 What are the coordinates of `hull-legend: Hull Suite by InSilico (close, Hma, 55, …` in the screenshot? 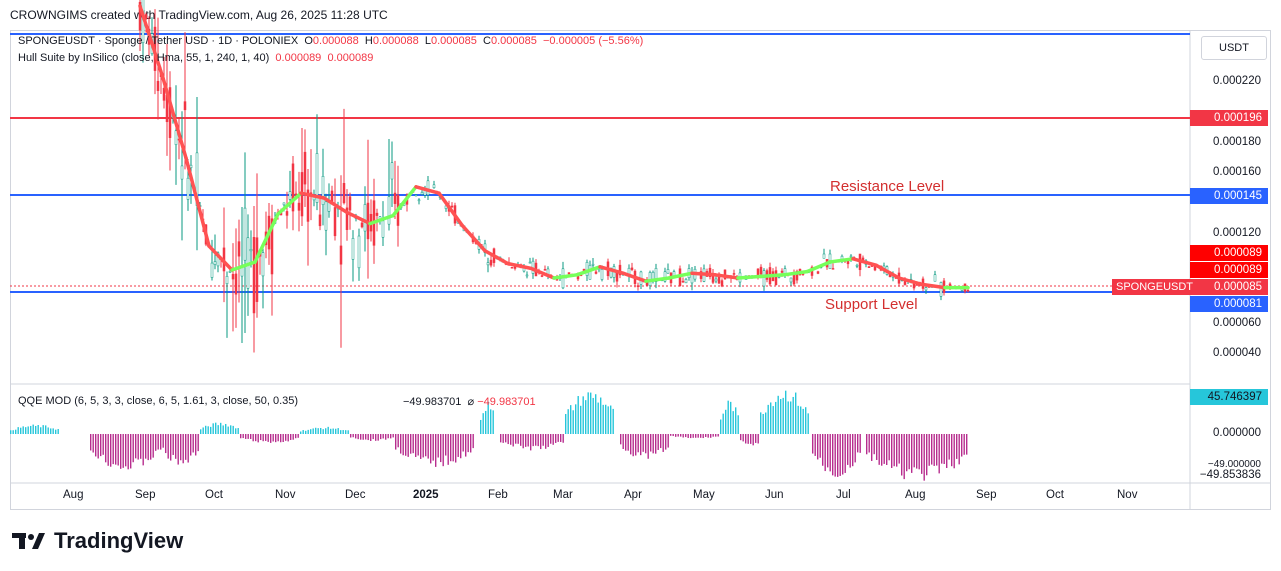 It's located at (195, 58).